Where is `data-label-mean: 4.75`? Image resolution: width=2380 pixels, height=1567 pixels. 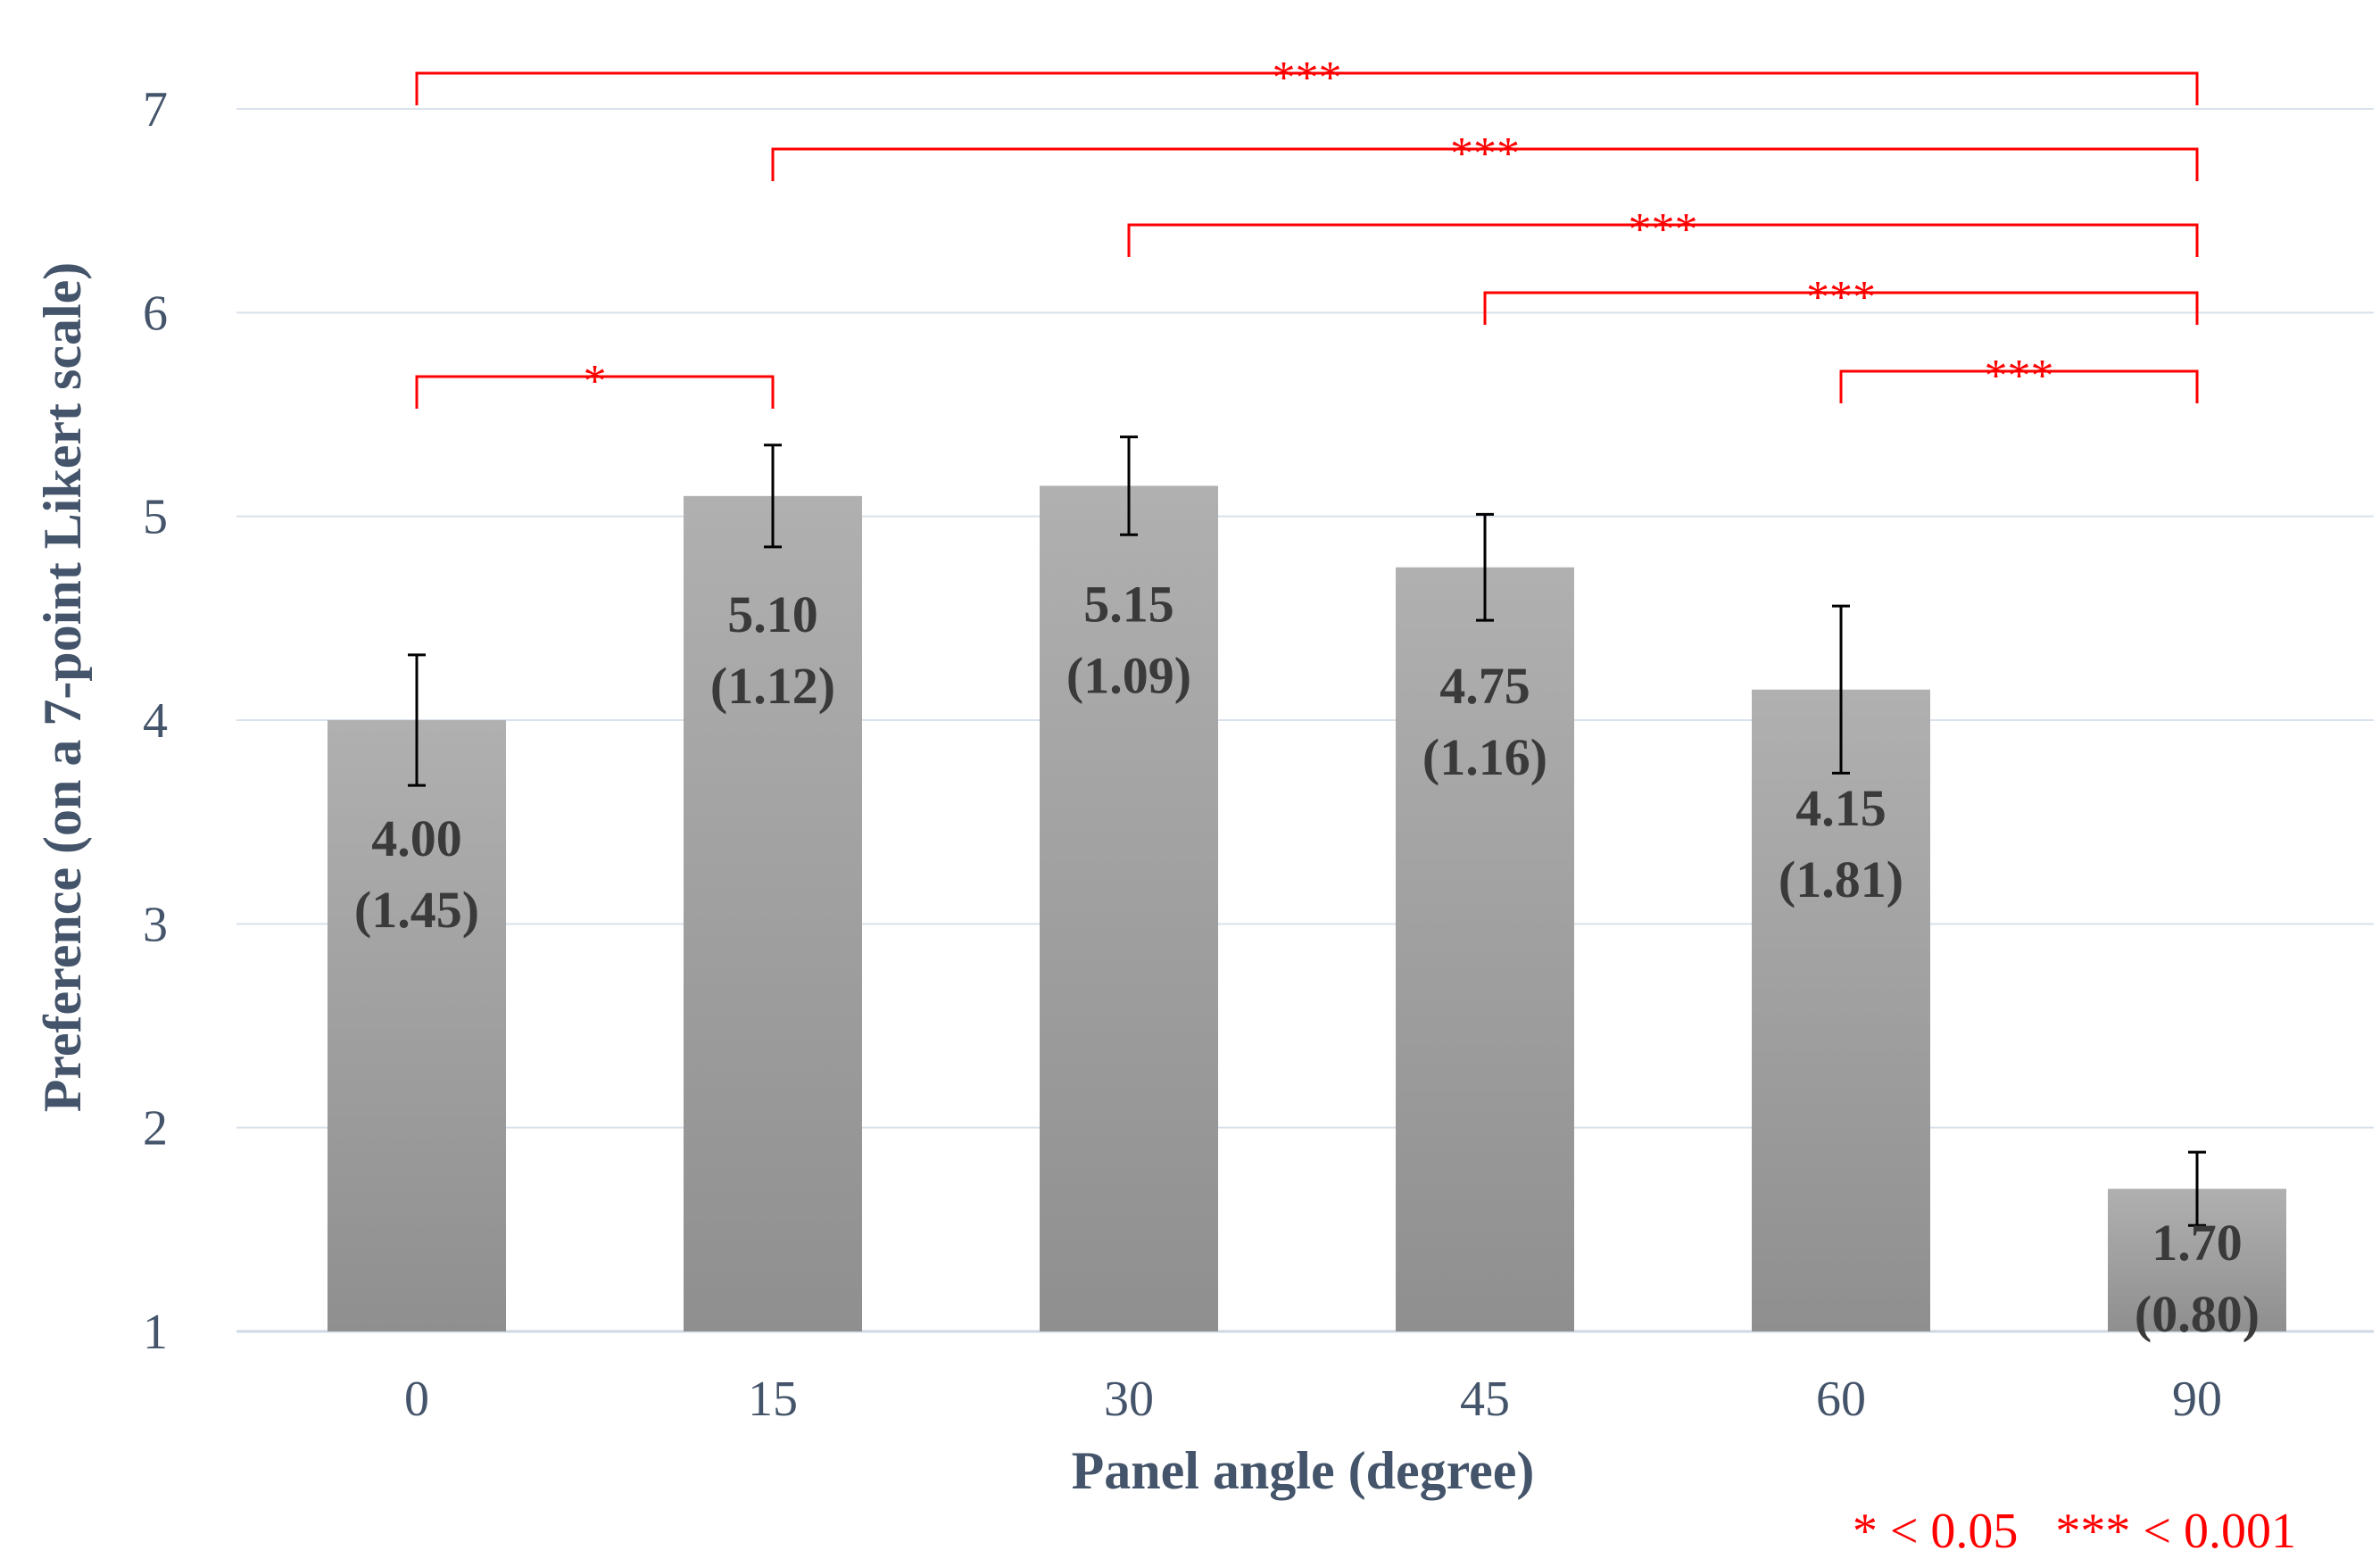 data-label-mean: 4.75 is located at coordinates (1485, 686).